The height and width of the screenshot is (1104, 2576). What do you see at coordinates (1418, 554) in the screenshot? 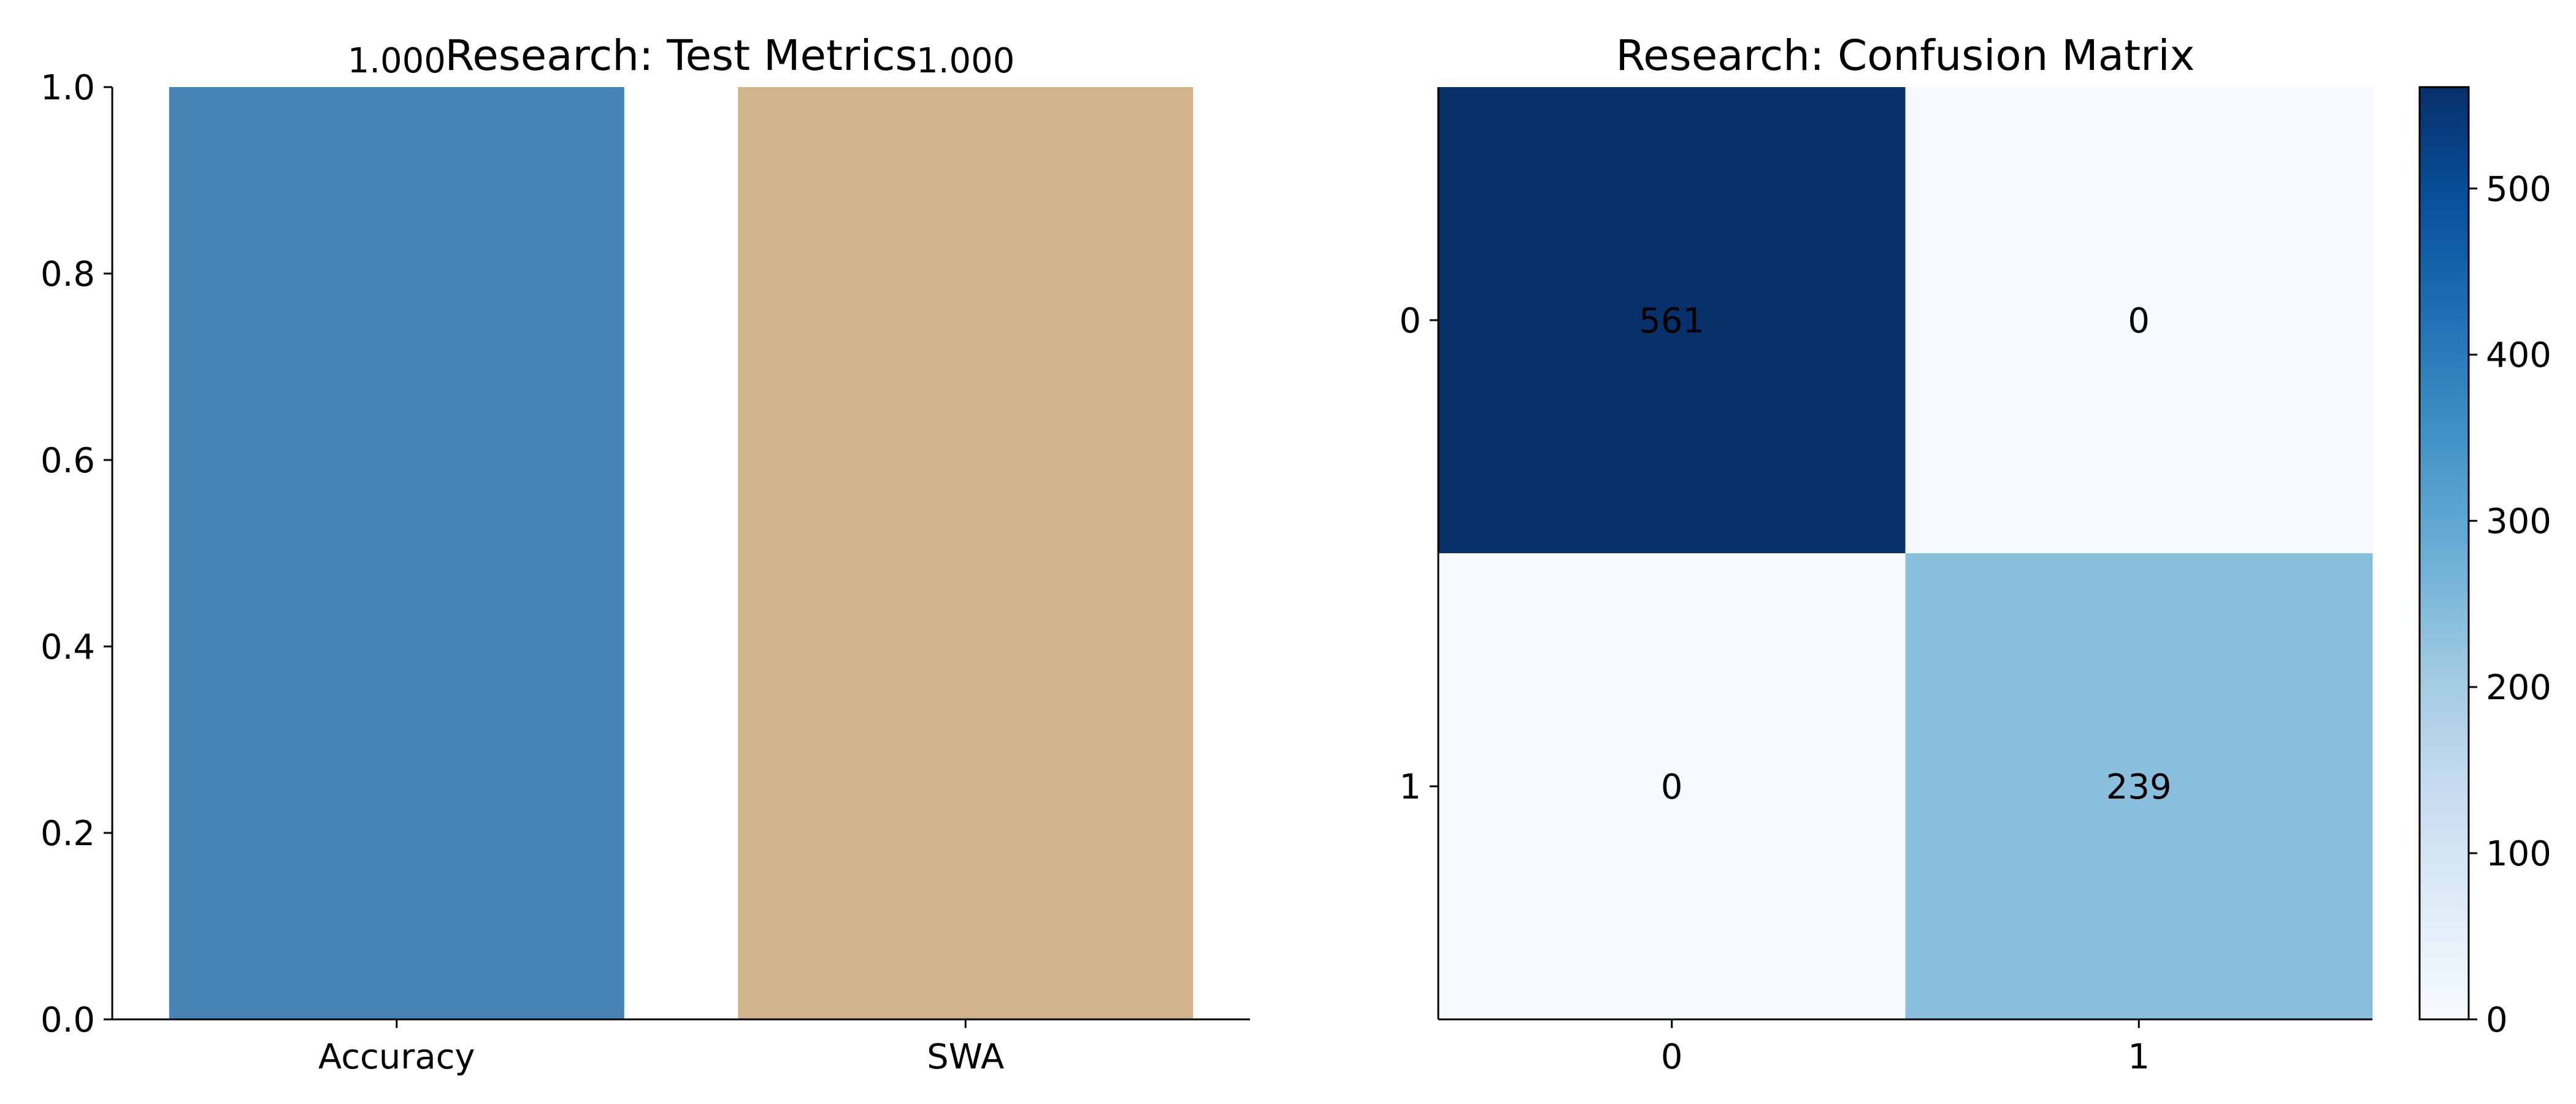
I see `heatmap-y-ticks: 01` at bounding box center [1418, 554].